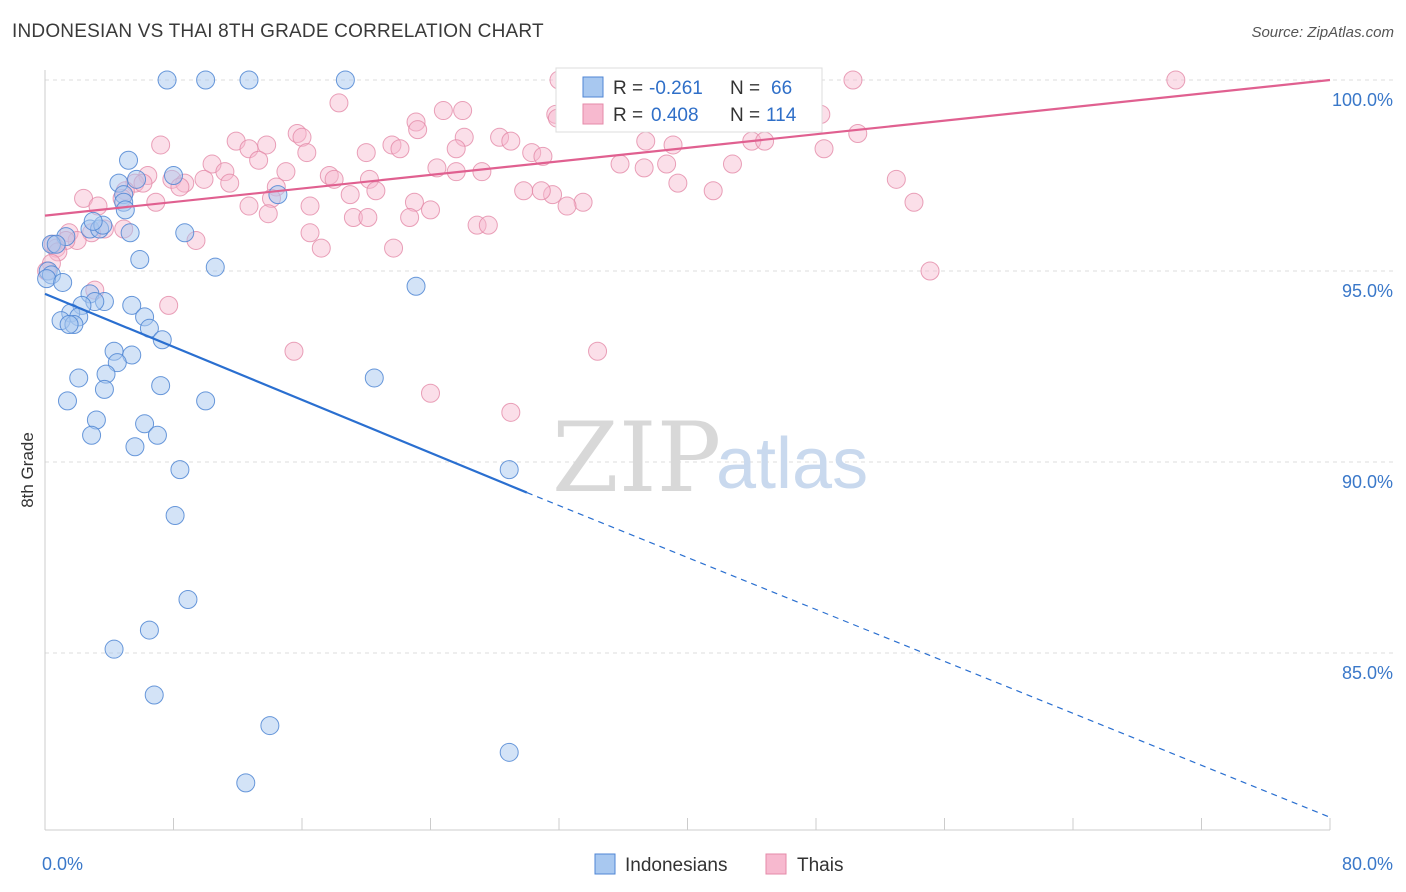 The height and width of the screenshot is (892, 1406). Describe the element at coordinates (628, 88) in the screenshot. I see `legend-r-label-blue: R =` at that location.